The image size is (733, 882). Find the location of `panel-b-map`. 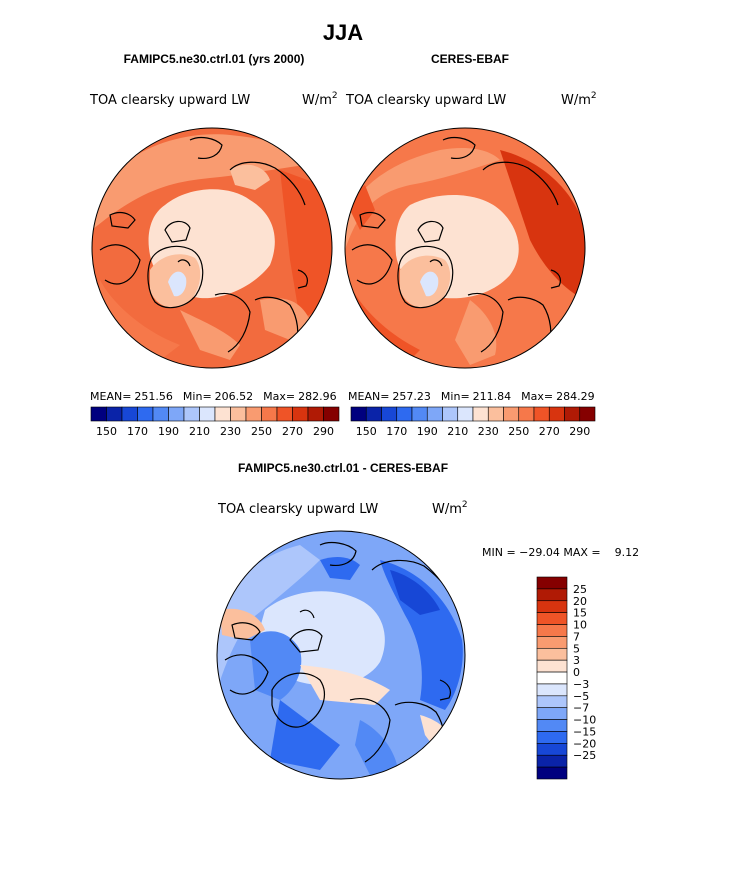

panel-b-map is located at coordinates (465, 248).